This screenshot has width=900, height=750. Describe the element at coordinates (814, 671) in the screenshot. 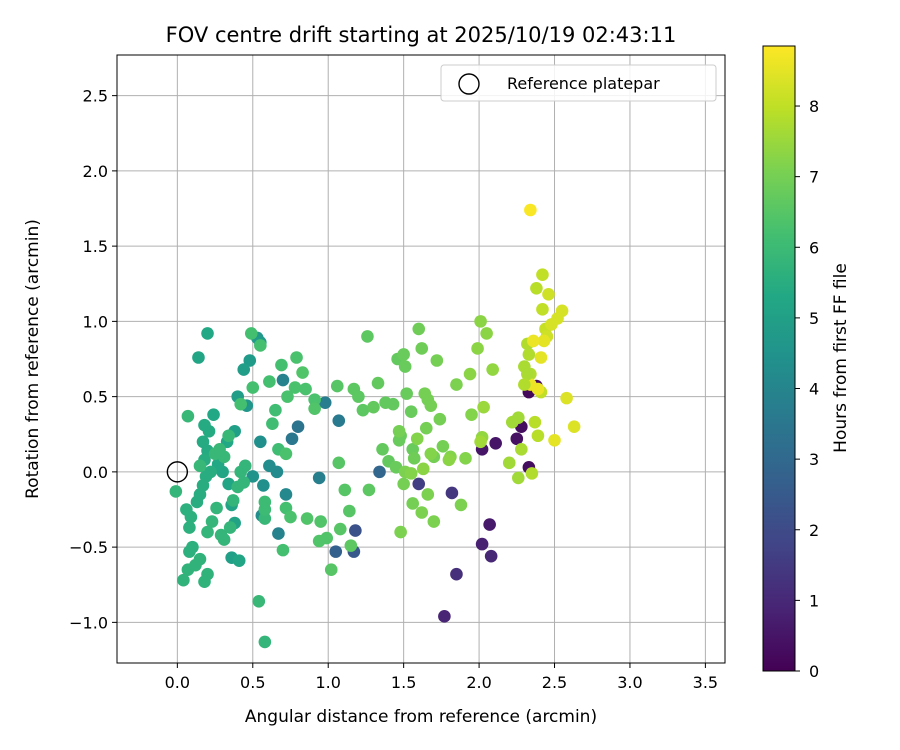

I see `colorbar-tick-label: 0` at that location.